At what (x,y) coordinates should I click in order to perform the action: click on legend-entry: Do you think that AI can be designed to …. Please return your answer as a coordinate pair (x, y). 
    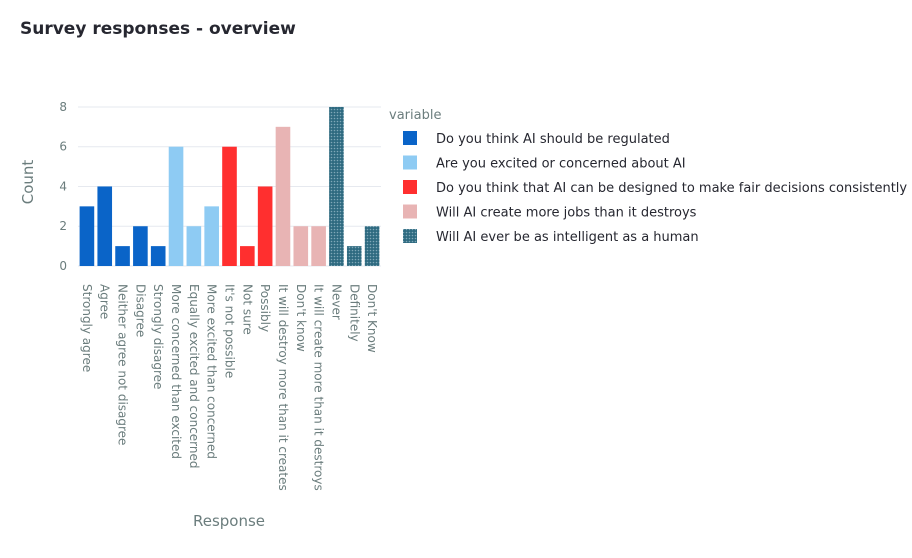
    Looking at the image, I should click on (671, 188).